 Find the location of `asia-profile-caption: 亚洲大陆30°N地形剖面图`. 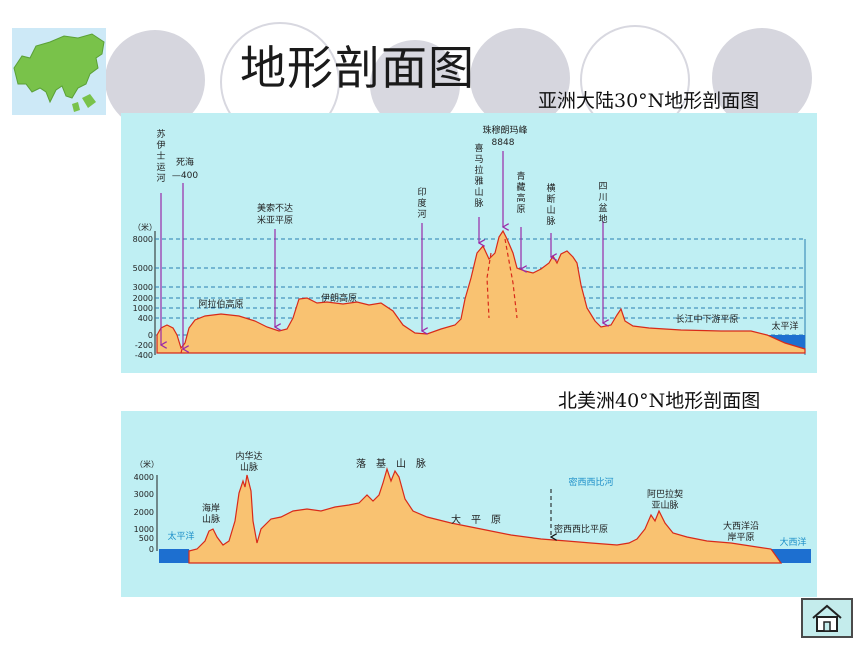

asia-profile-caption: 亚洲大陆30°N地形剖面图 is located at coordinates (649, 101).